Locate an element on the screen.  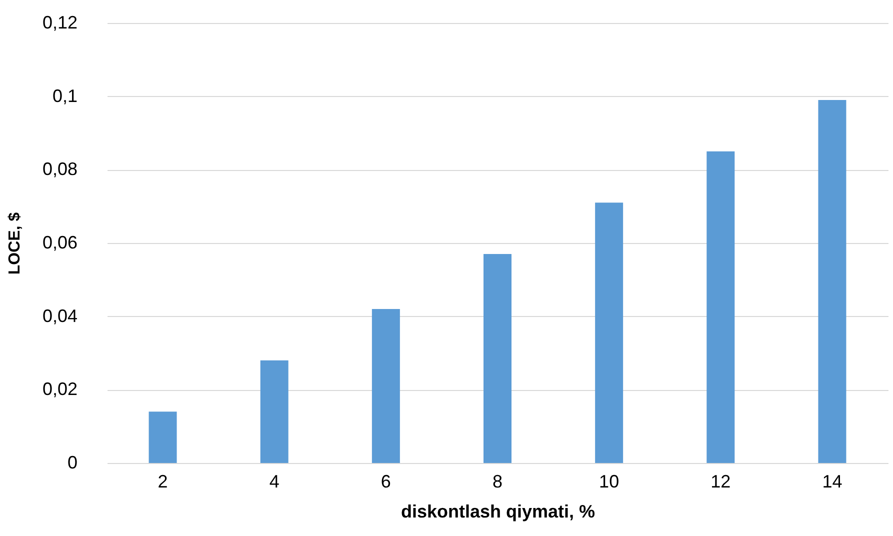
x-tick-label: 4 is located at coordinates (274, 482).